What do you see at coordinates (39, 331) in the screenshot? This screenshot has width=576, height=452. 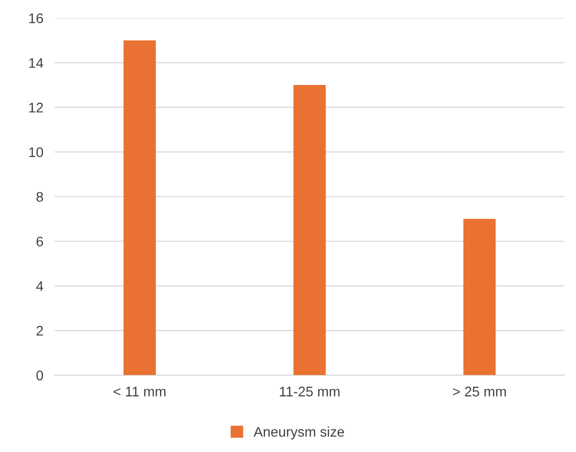 I see `y-tick-label: 2` at bounding box center [39, 331].